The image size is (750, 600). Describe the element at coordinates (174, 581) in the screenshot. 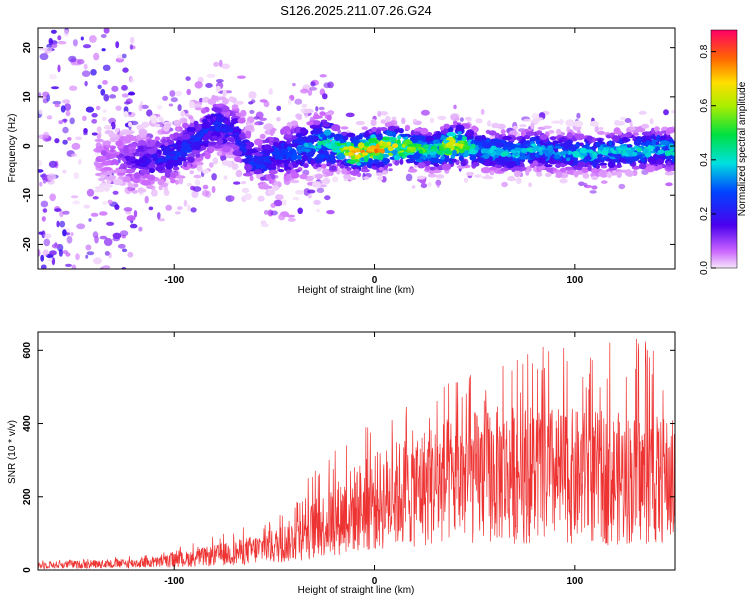

I see `snr-xtick-label: -100` at that location.